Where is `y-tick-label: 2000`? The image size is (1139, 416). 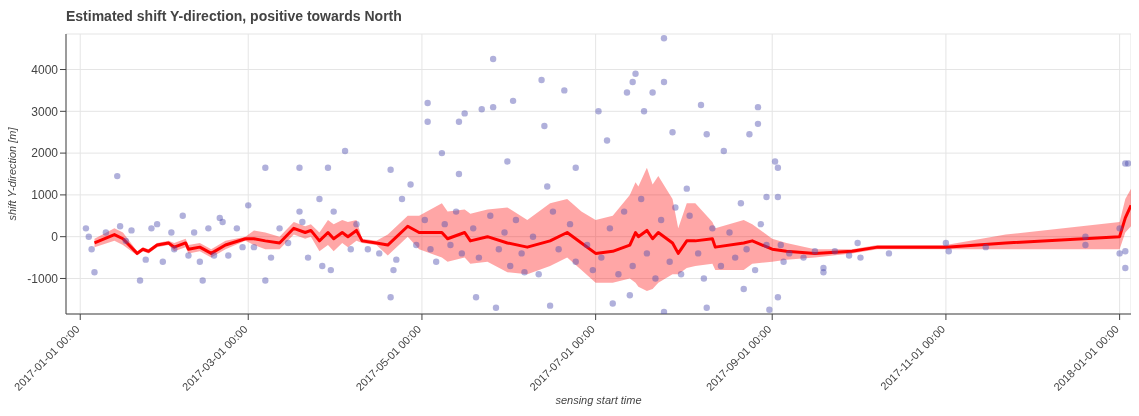 y-tick-label: 2000 is located at coordinates (45, 153).